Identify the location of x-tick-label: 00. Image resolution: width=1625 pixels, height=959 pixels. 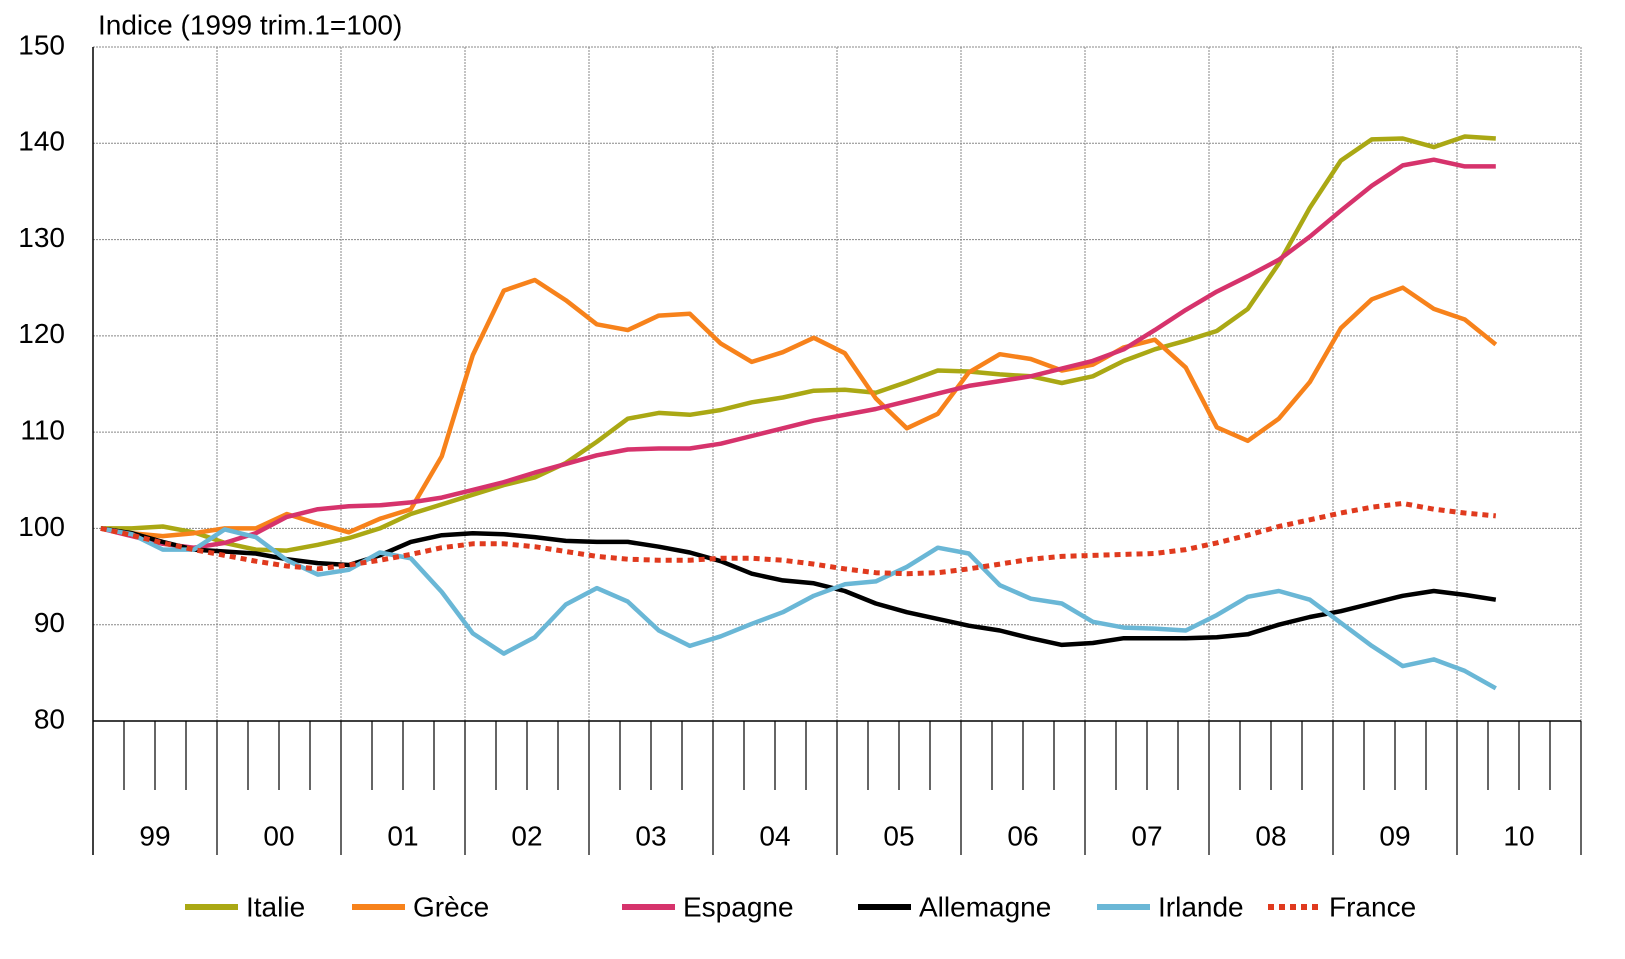
(278, 835).